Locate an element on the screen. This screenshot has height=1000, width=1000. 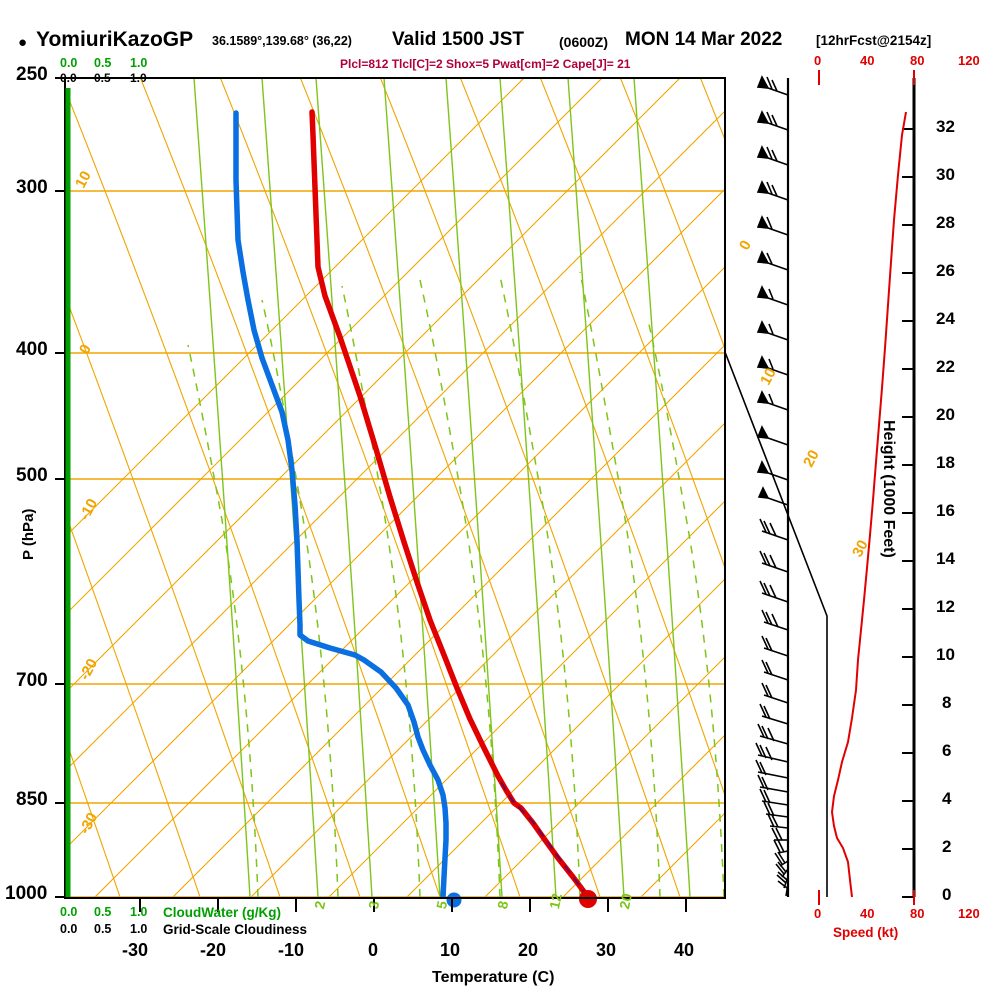
height-tick-20: 20 is located at coordinates (945, 414).